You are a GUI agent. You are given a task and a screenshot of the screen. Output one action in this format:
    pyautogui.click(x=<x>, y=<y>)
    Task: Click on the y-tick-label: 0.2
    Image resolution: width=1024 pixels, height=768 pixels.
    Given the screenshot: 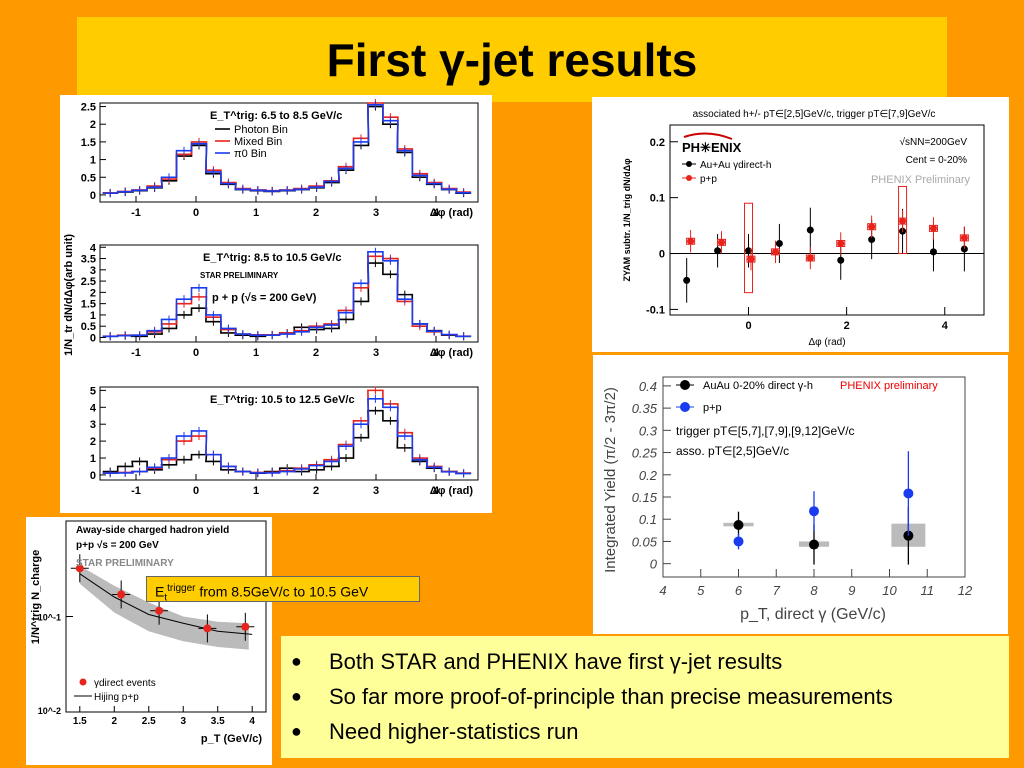 What is the action you would take?
    pyautogui.click(x=657, y=143)
    